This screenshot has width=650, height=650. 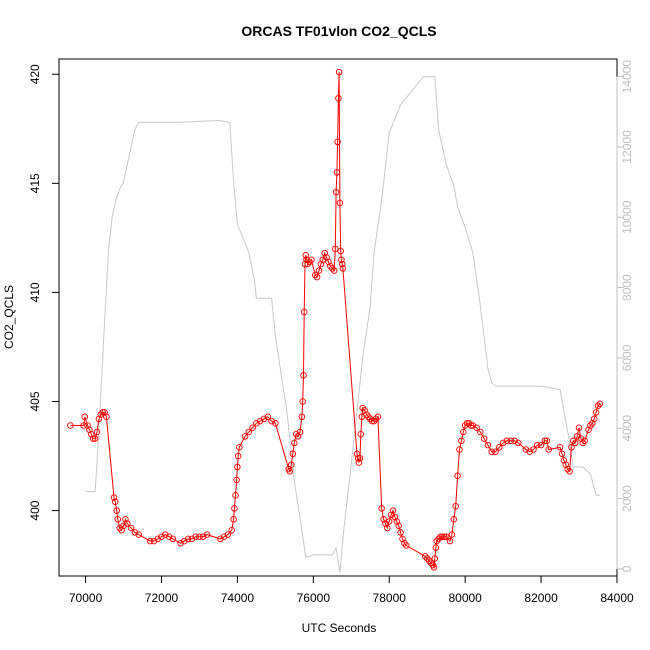 What do you see at coordinates (627, 357) in the screenshot?
I see `y2-tick-label: 6000` at bounding box center [627, 357].